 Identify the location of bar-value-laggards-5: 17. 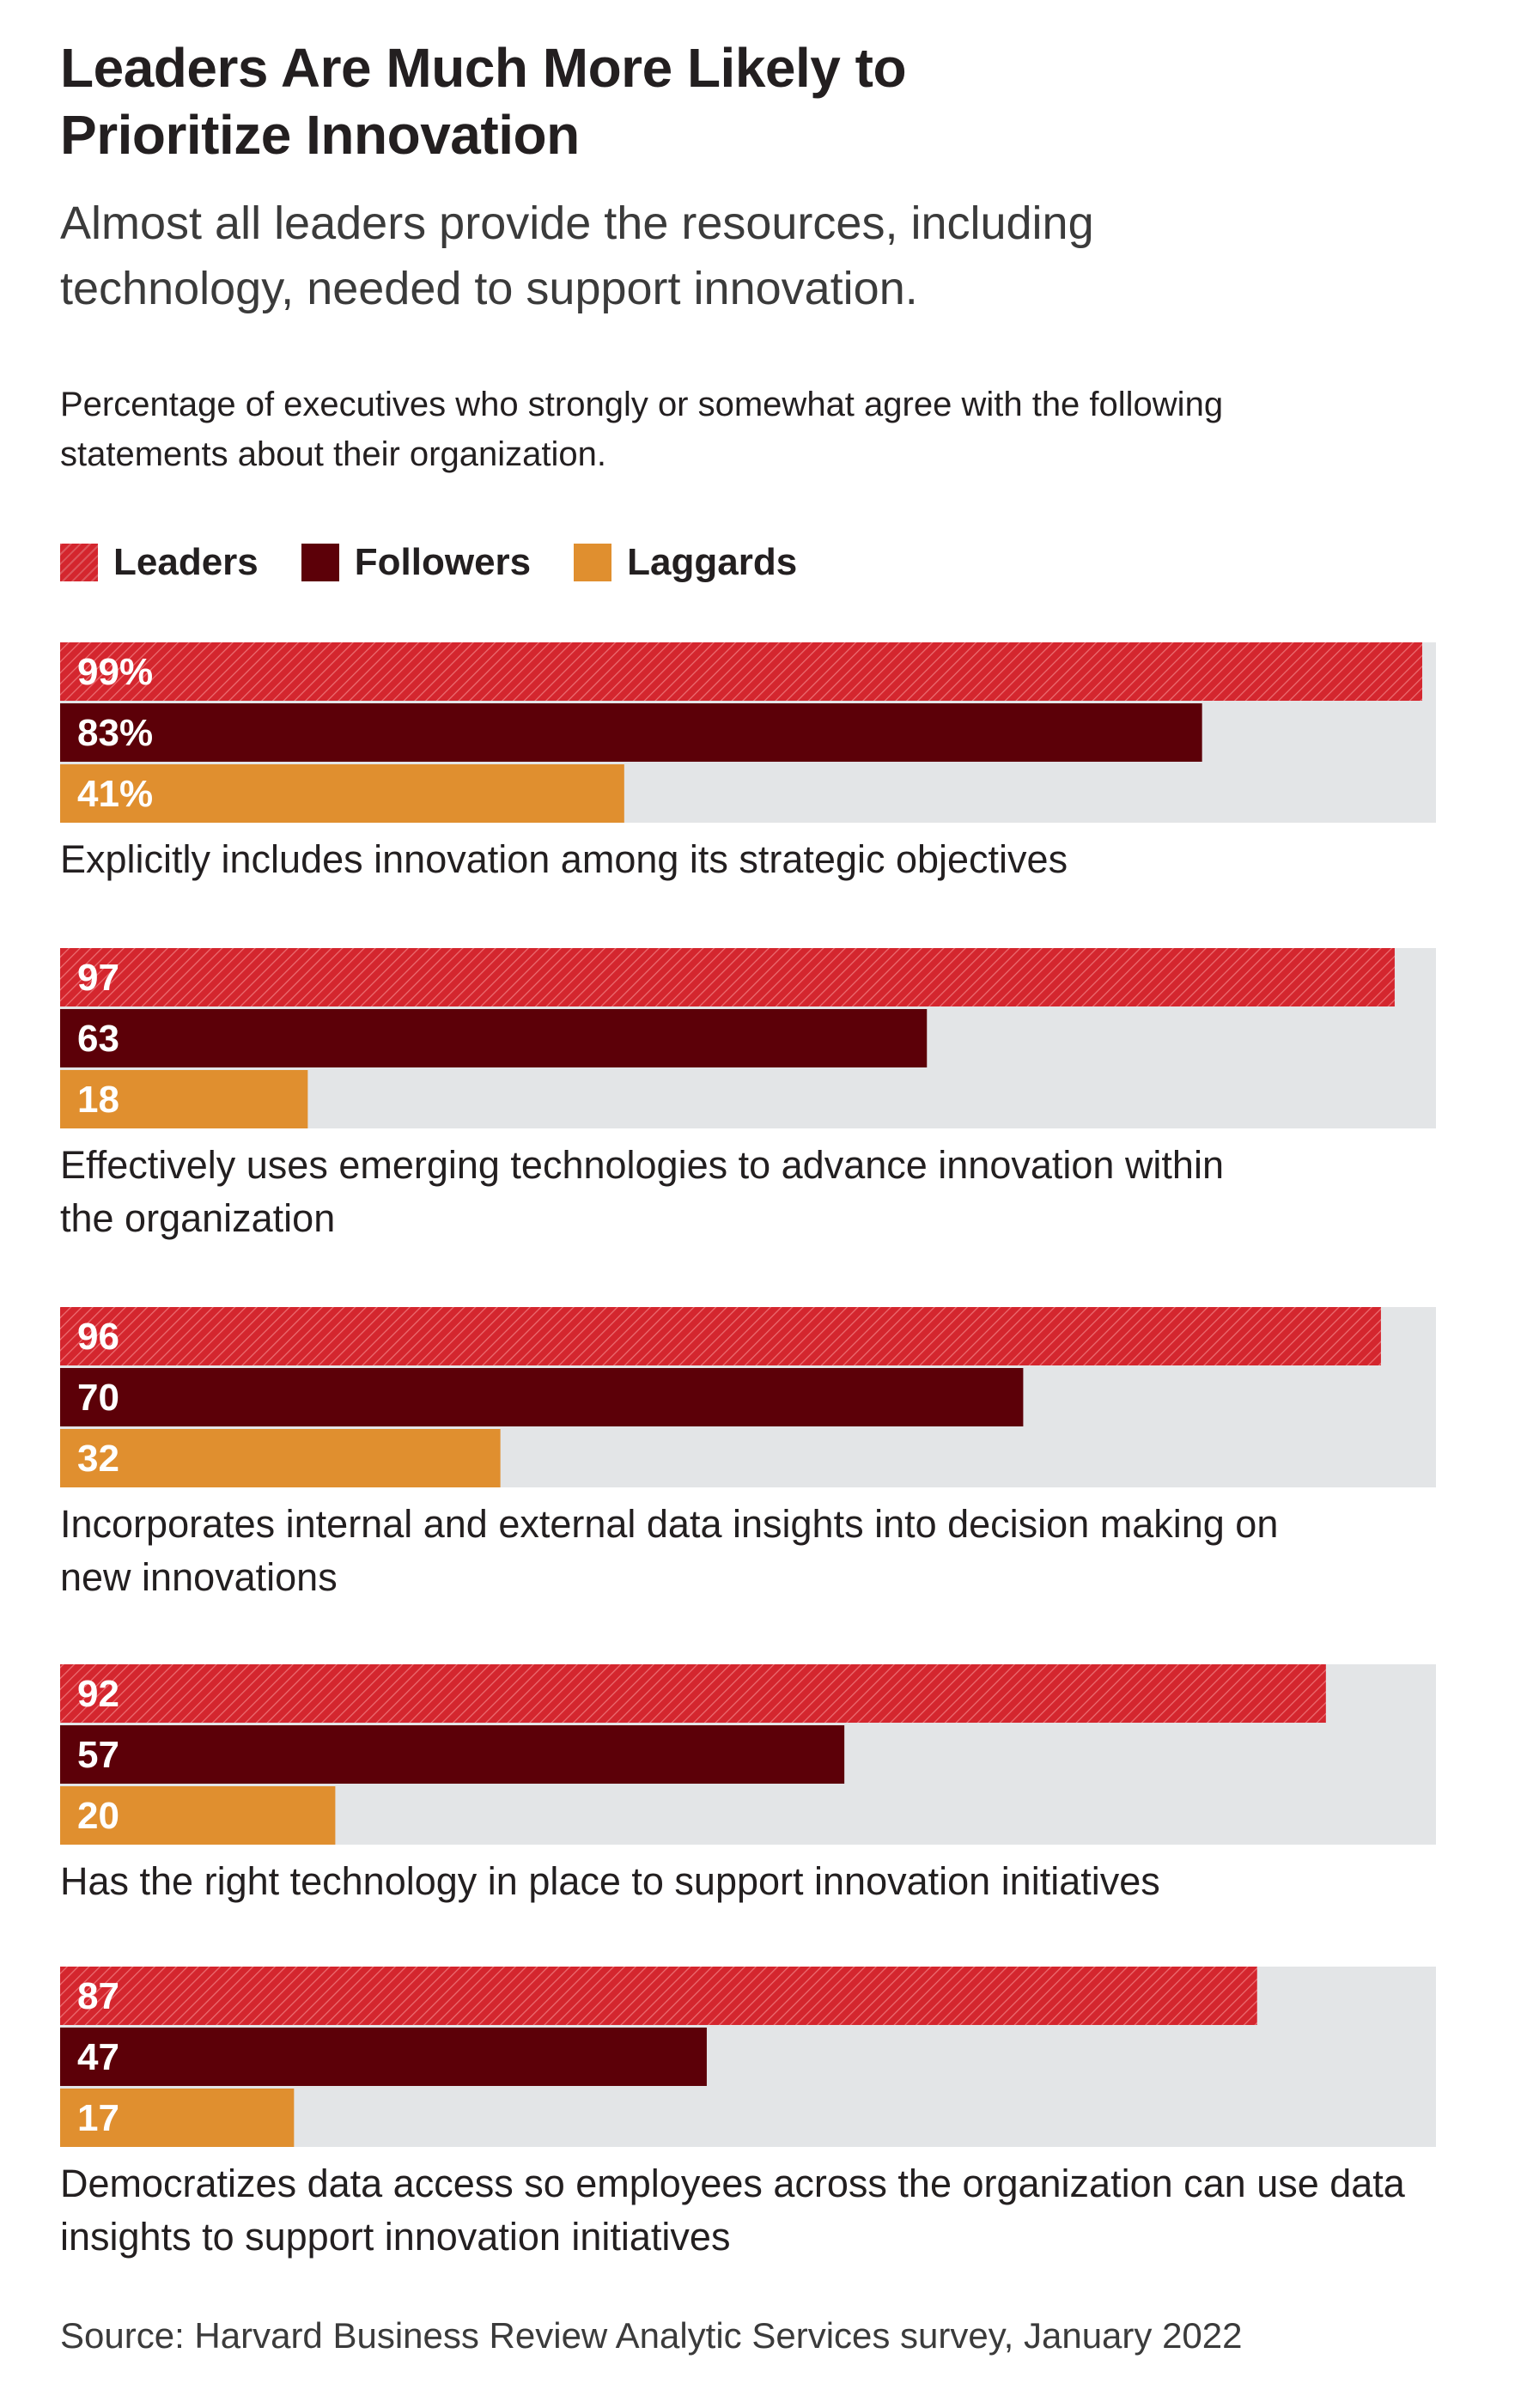
(98, 2118).